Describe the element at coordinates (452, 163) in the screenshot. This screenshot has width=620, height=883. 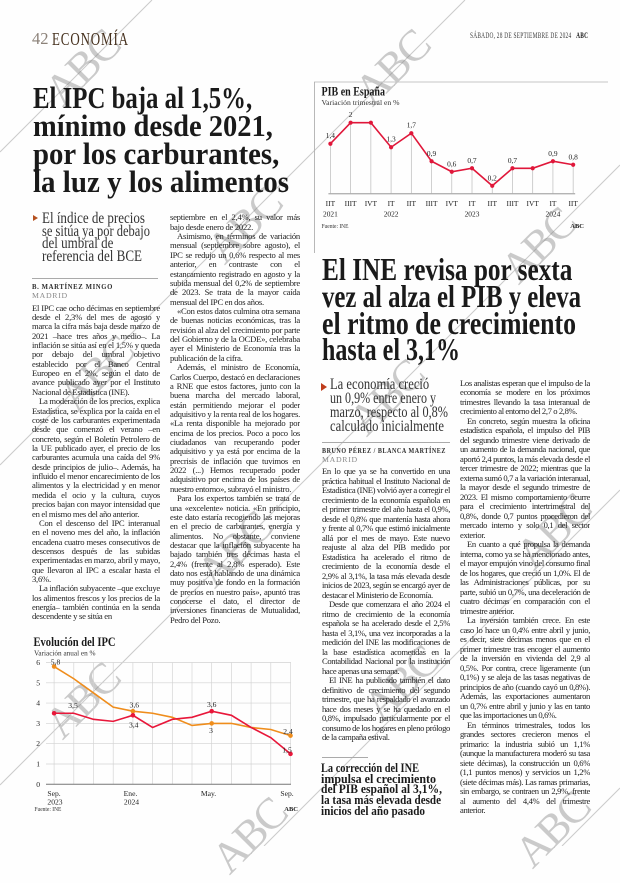
I see `svg-text: 0,6` at that location.